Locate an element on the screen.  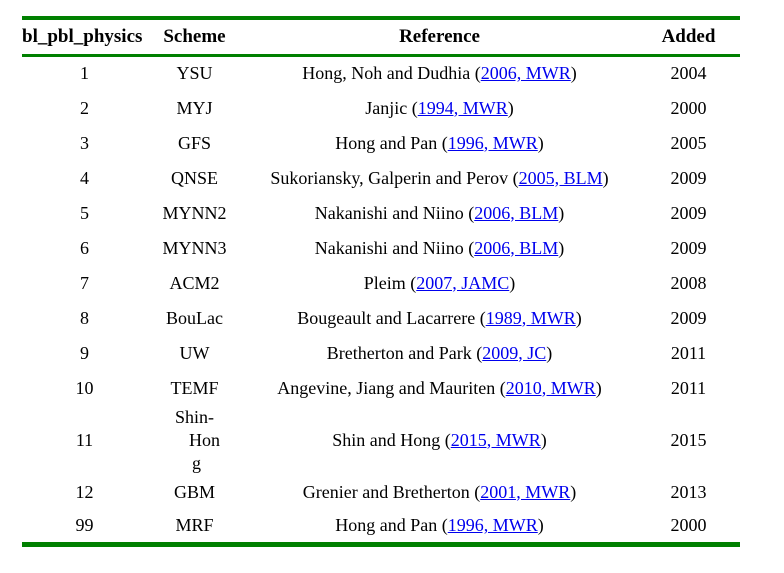
option-value: 2 is located at coordinates (84, 107).